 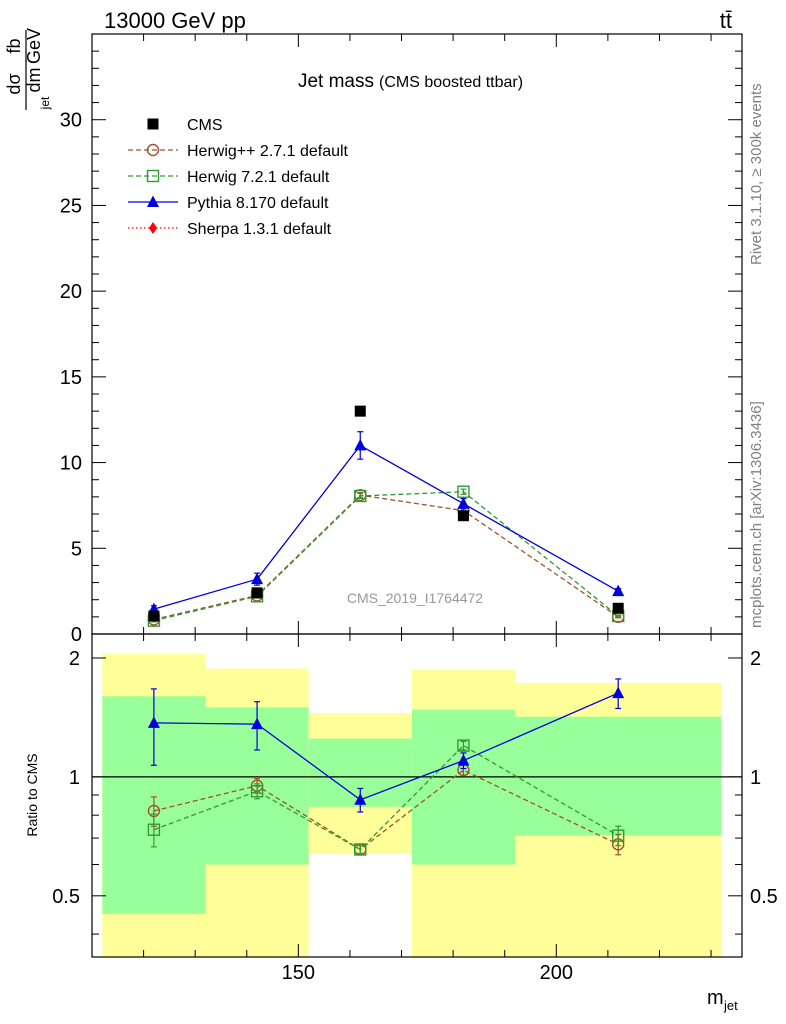 What do you see at coordinates (258, 177) in the screenshot?
I see `legend-label: Herwig 7.2.1 default` at bounding box center [258, 177].